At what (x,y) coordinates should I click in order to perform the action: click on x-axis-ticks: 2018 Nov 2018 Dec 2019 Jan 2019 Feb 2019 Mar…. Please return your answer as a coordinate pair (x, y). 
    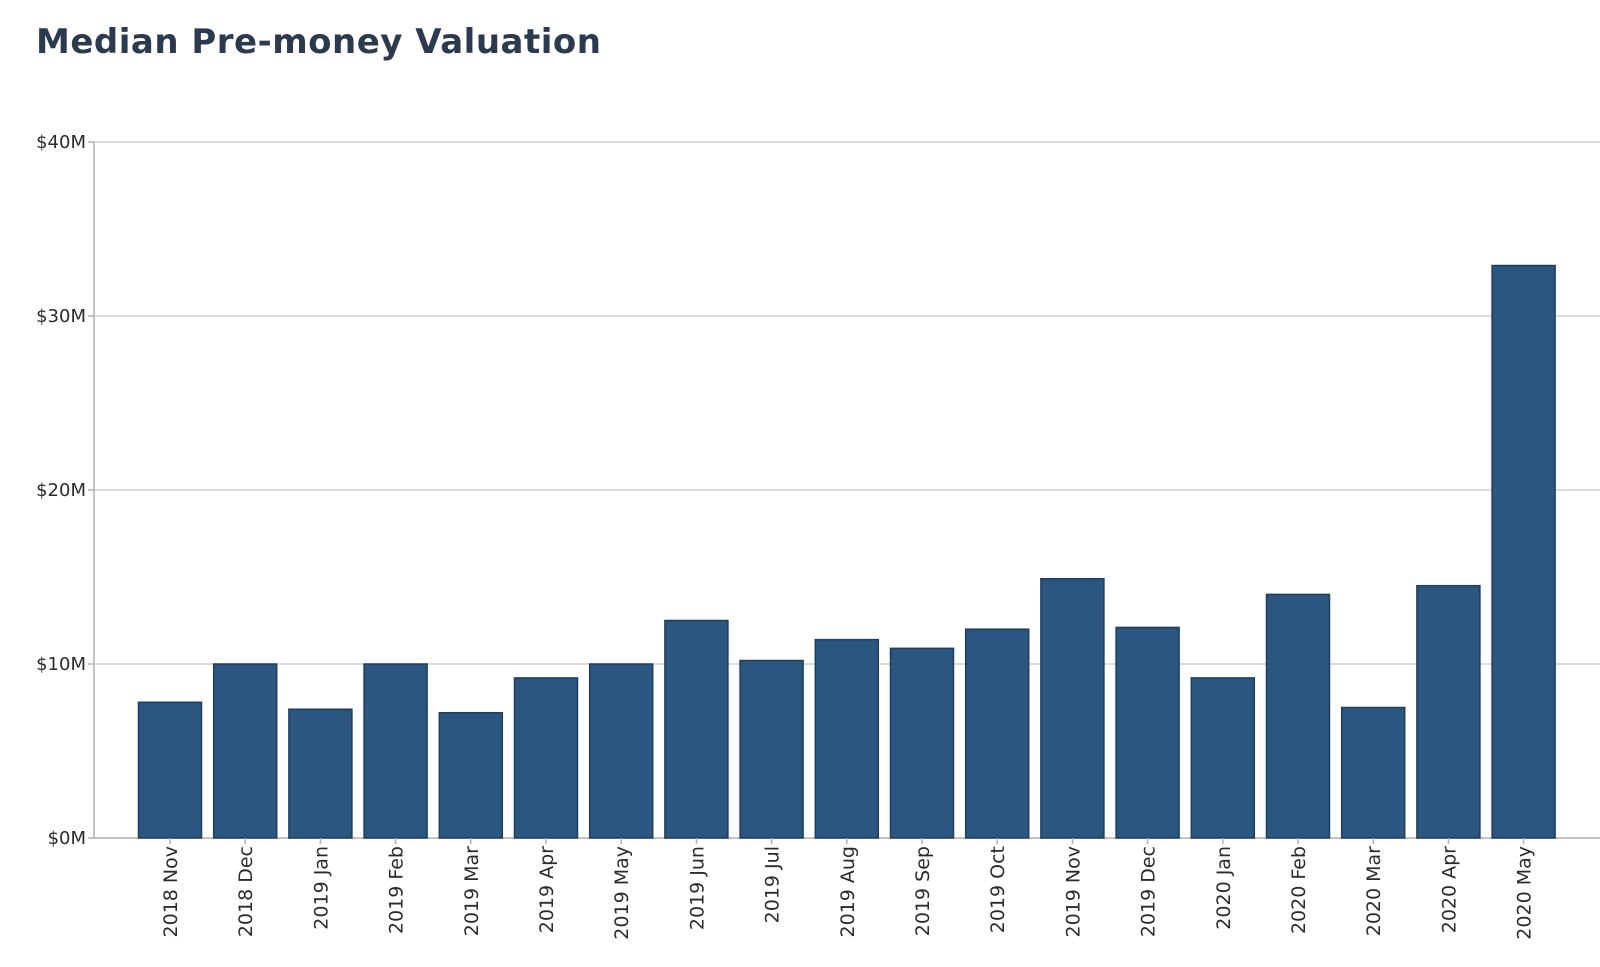
    Looking at the image, I should click on (848, 889).